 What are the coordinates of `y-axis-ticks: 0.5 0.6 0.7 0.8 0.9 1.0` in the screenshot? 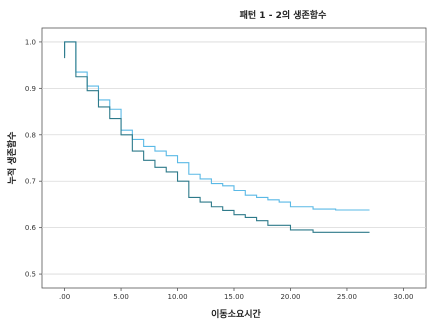 It's located at (33, 158).